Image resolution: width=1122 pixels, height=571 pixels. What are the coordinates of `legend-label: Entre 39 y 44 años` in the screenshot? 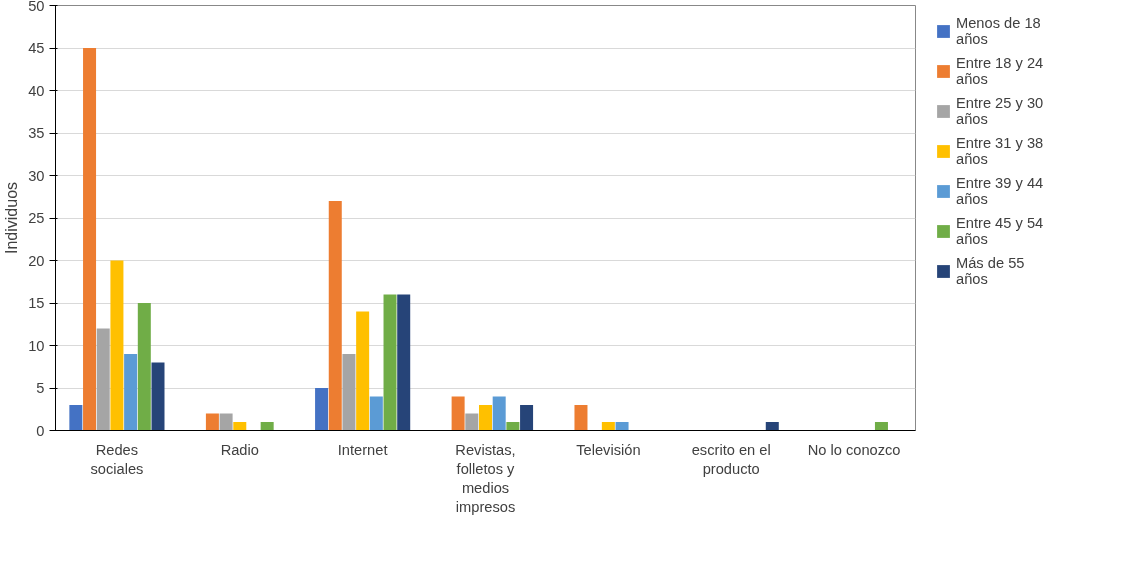 It's located at (1000, 191).